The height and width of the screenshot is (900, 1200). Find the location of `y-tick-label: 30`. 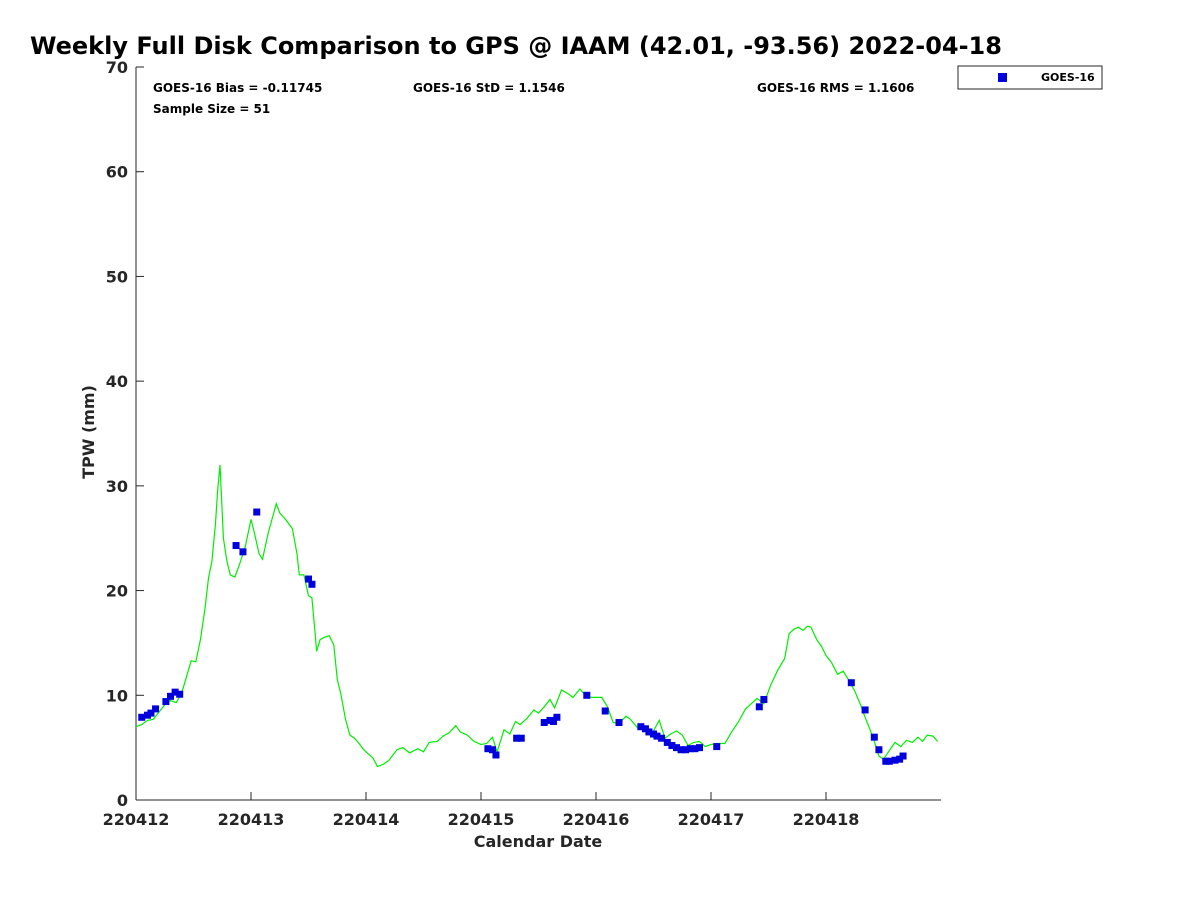

y-tick-label: 30 is located at coordinates (117, 486).